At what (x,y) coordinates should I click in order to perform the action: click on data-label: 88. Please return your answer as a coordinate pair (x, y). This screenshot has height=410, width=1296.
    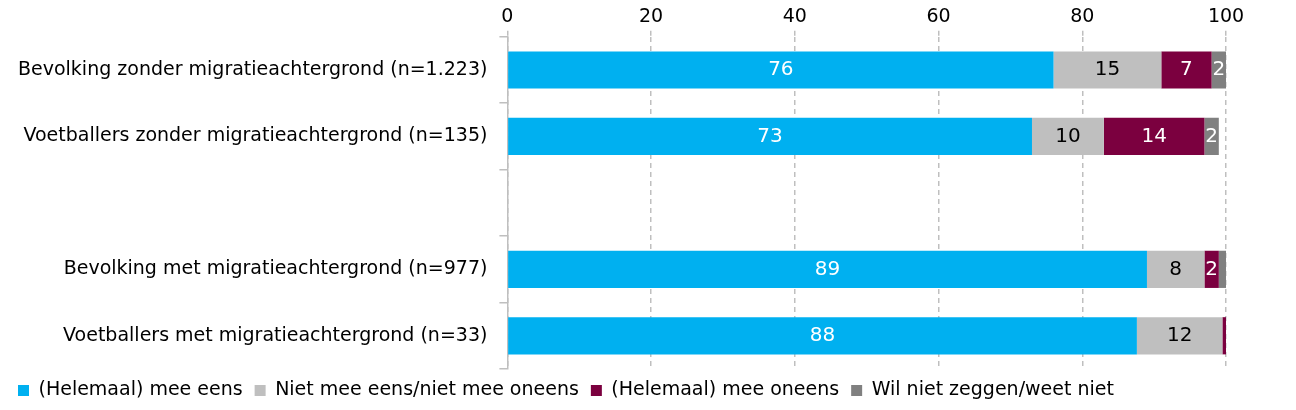
    Looking at the image, I should click on (822, 333).